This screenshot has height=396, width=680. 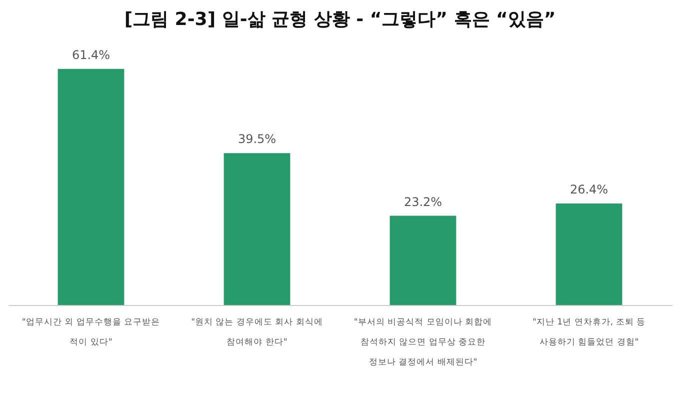 What do you see at coordinates (257, 333) in the screenshot?
I see `x-tick-label: "원치 않는 경우에도 회사 회식에 참여해야 한다"` at bounding box center [257, 333].